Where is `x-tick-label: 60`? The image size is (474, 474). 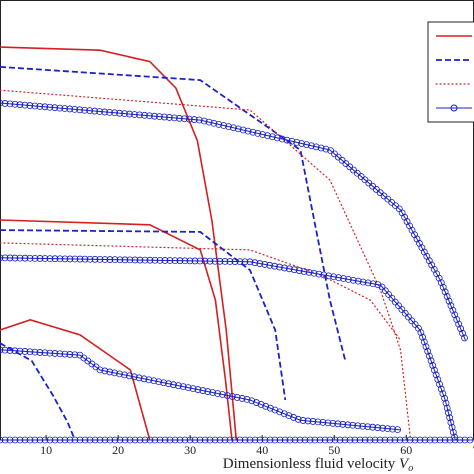
x-tick-label: 60 is located at coordinates (406, 450).